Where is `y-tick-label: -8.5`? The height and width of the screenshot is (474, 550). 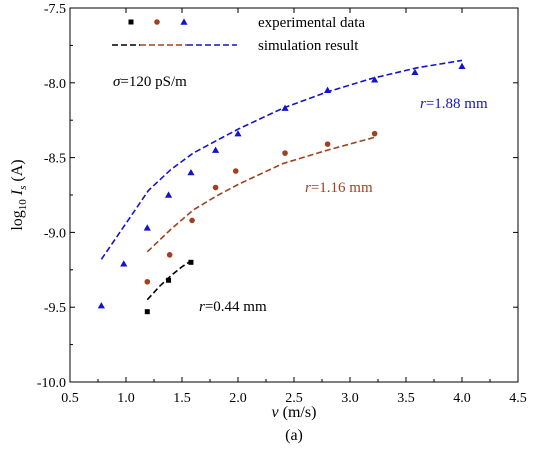 y-tick-label: -8.5 is located at coordinates (55, 159).